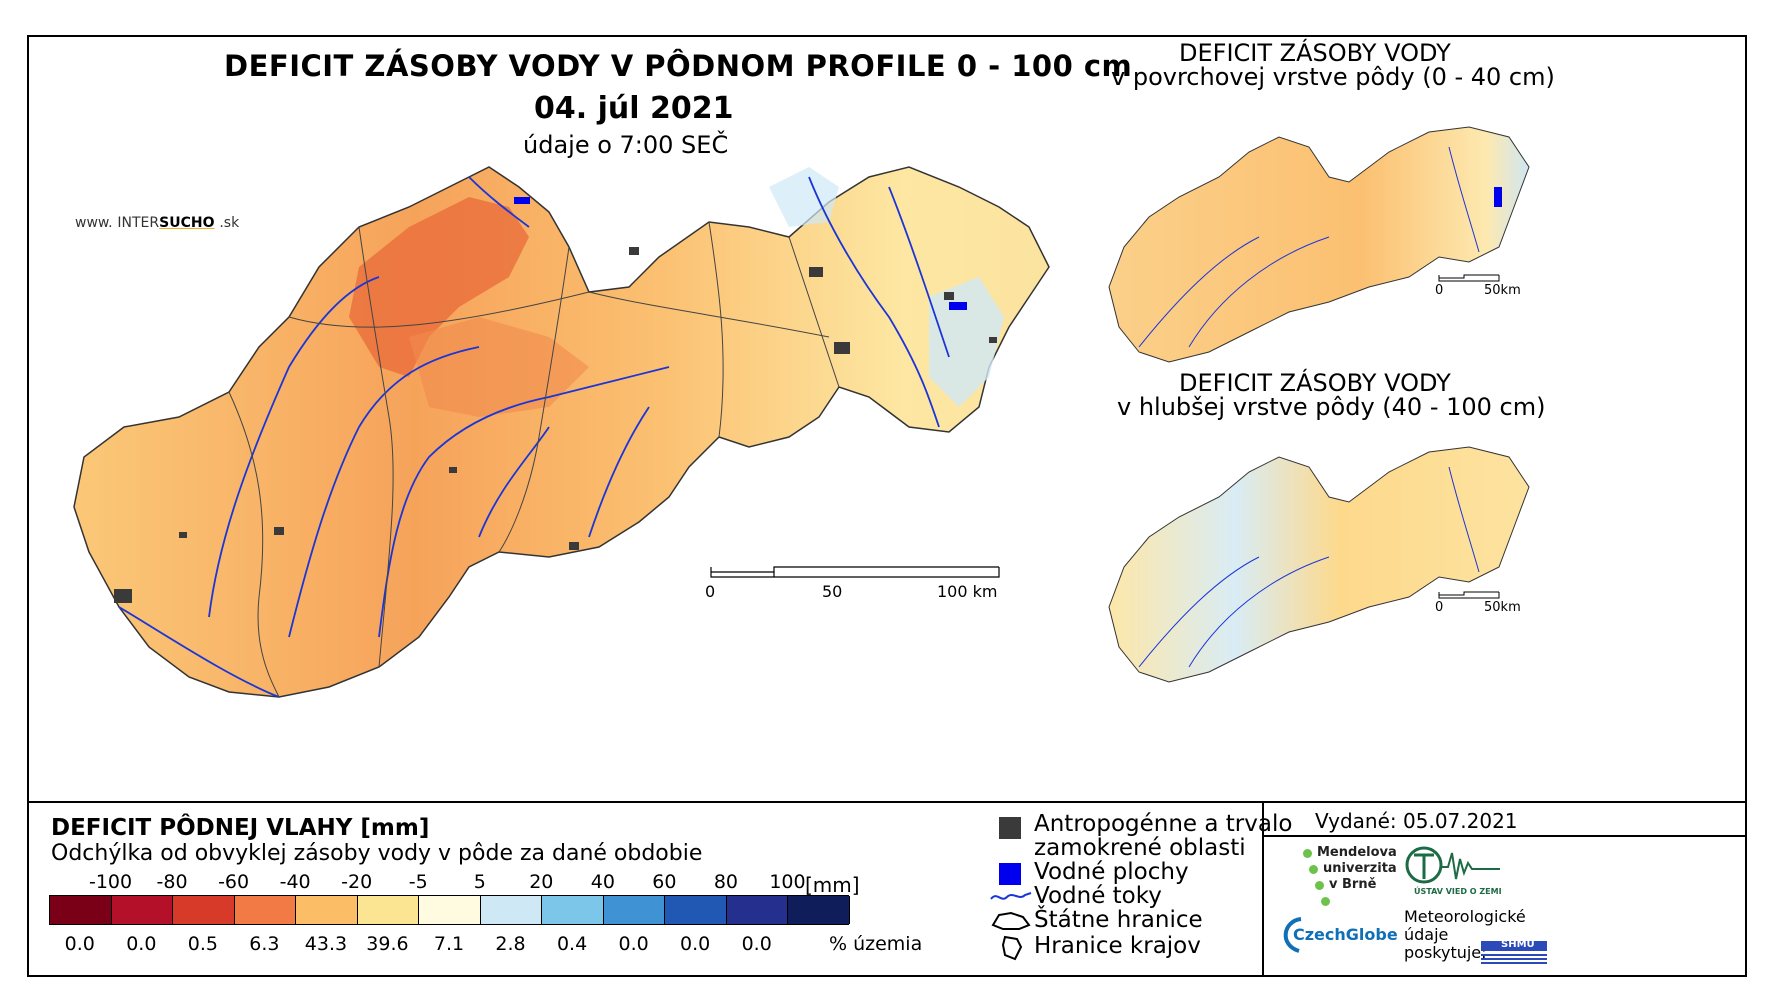  What do you see at coordinates (1445, 952) in the screenshot?
I see `meteo-text-3: poskytuje:` at bounding box center [1445, 952].